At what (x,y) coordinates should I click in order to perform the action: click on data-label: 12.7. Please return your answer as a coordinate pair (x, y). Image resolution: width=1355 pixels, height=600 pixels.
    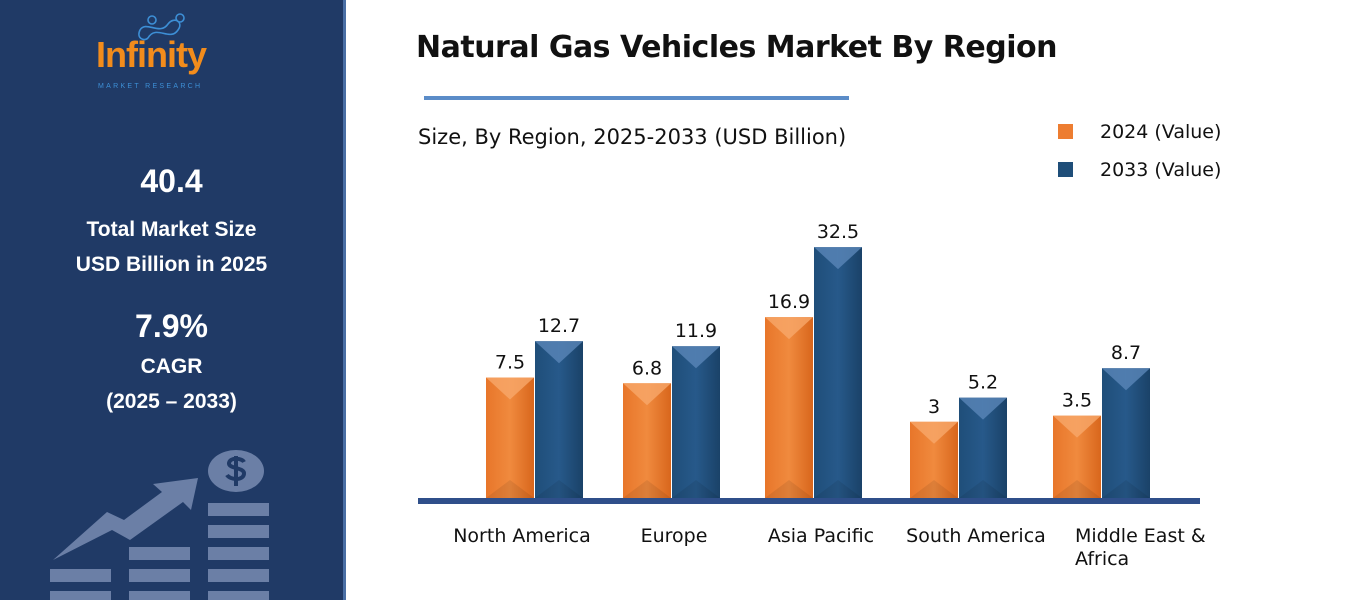
    Looking at the image, I should click on (559, 326).